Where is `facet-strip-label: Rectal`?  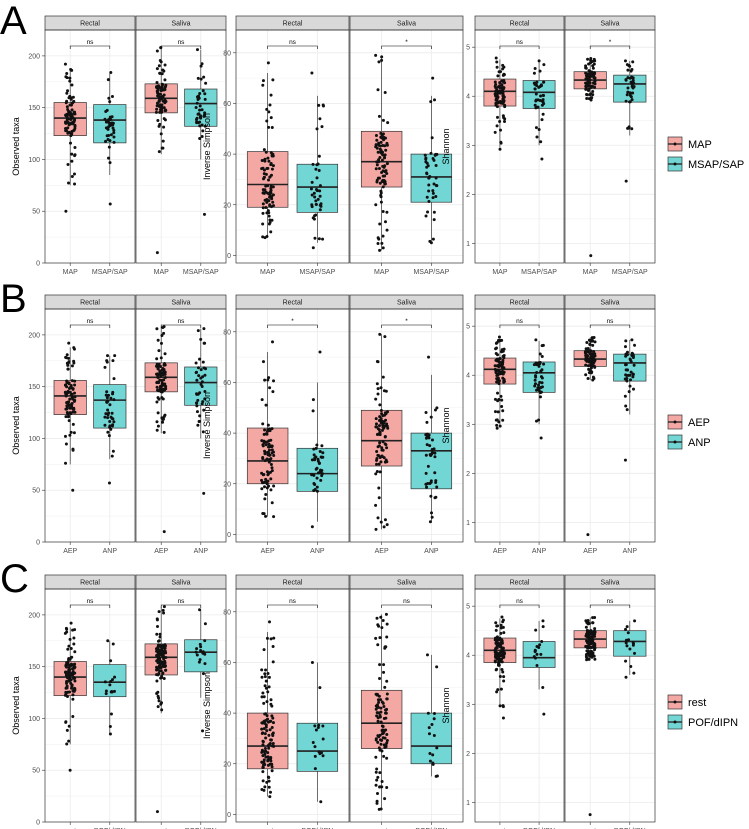 facet-strip-label: Rectal is located at coordinates (520, 24).